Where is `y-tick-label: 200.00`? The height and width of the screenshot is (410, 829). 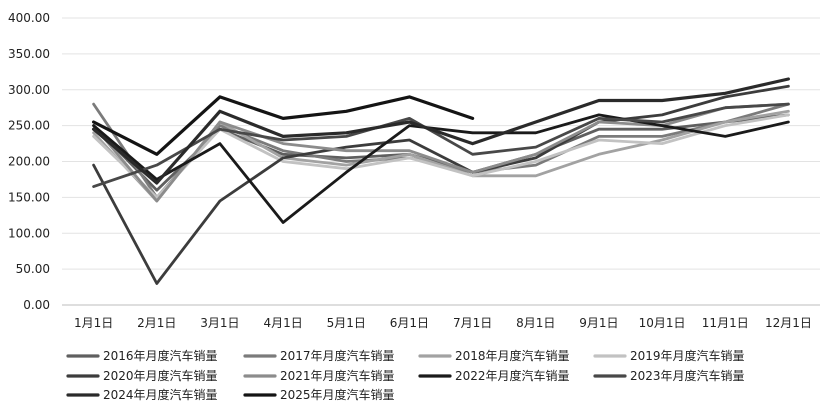 y-tick-label: 200.00 is located at coordinates (29, 162).